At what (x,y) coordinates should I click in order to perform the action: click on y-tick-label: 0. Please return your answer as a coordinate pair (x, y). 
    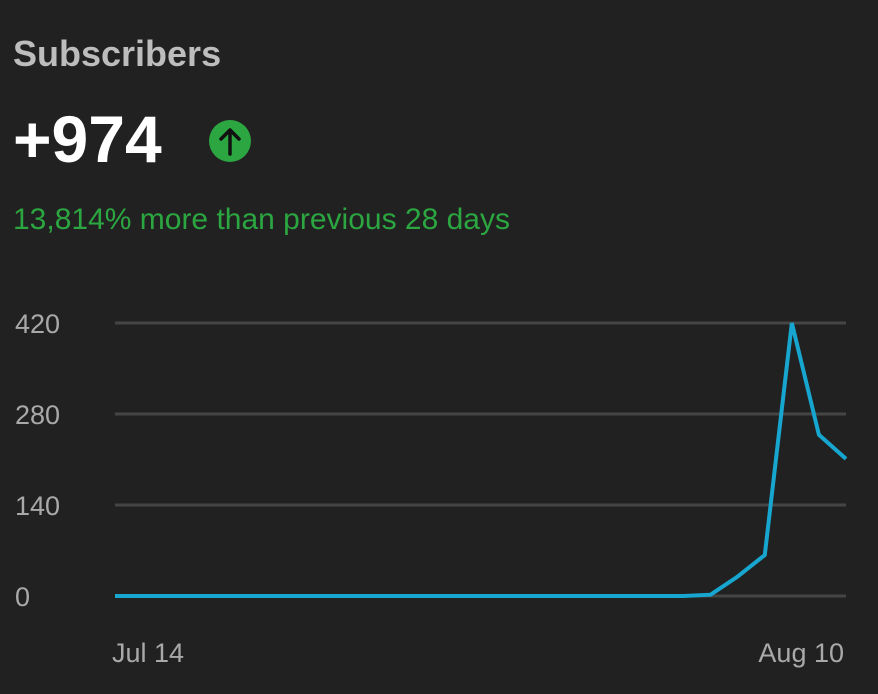
    Looking at the image, I should click on (22, 597).